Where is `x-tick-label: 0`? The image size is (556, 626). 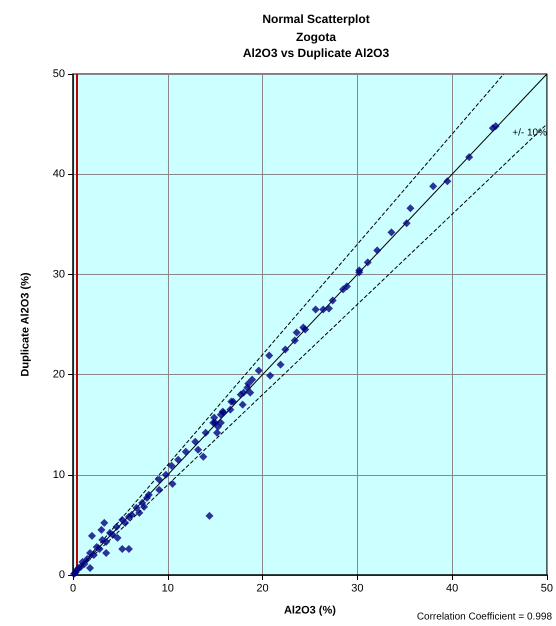 x-tick-label: 0 is located at coordinates (73, 588).